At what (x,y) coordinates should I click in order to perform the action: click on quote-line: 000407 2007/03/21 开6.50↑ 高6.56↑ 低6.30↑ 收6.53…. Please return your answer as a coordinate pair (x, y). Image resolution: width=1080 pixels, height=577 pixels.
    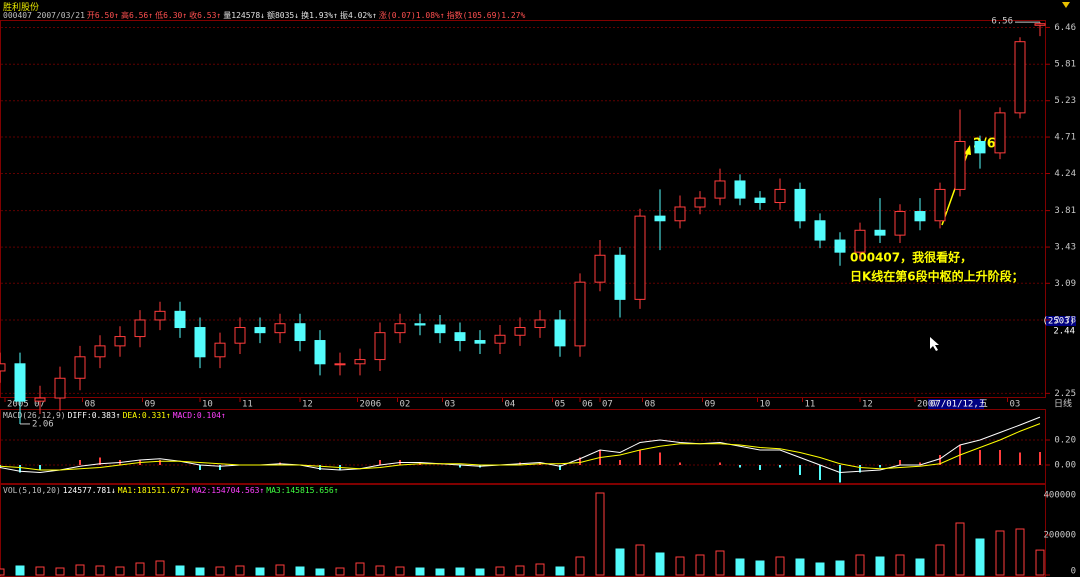
    Looking at the image, I should click on (265, 15).